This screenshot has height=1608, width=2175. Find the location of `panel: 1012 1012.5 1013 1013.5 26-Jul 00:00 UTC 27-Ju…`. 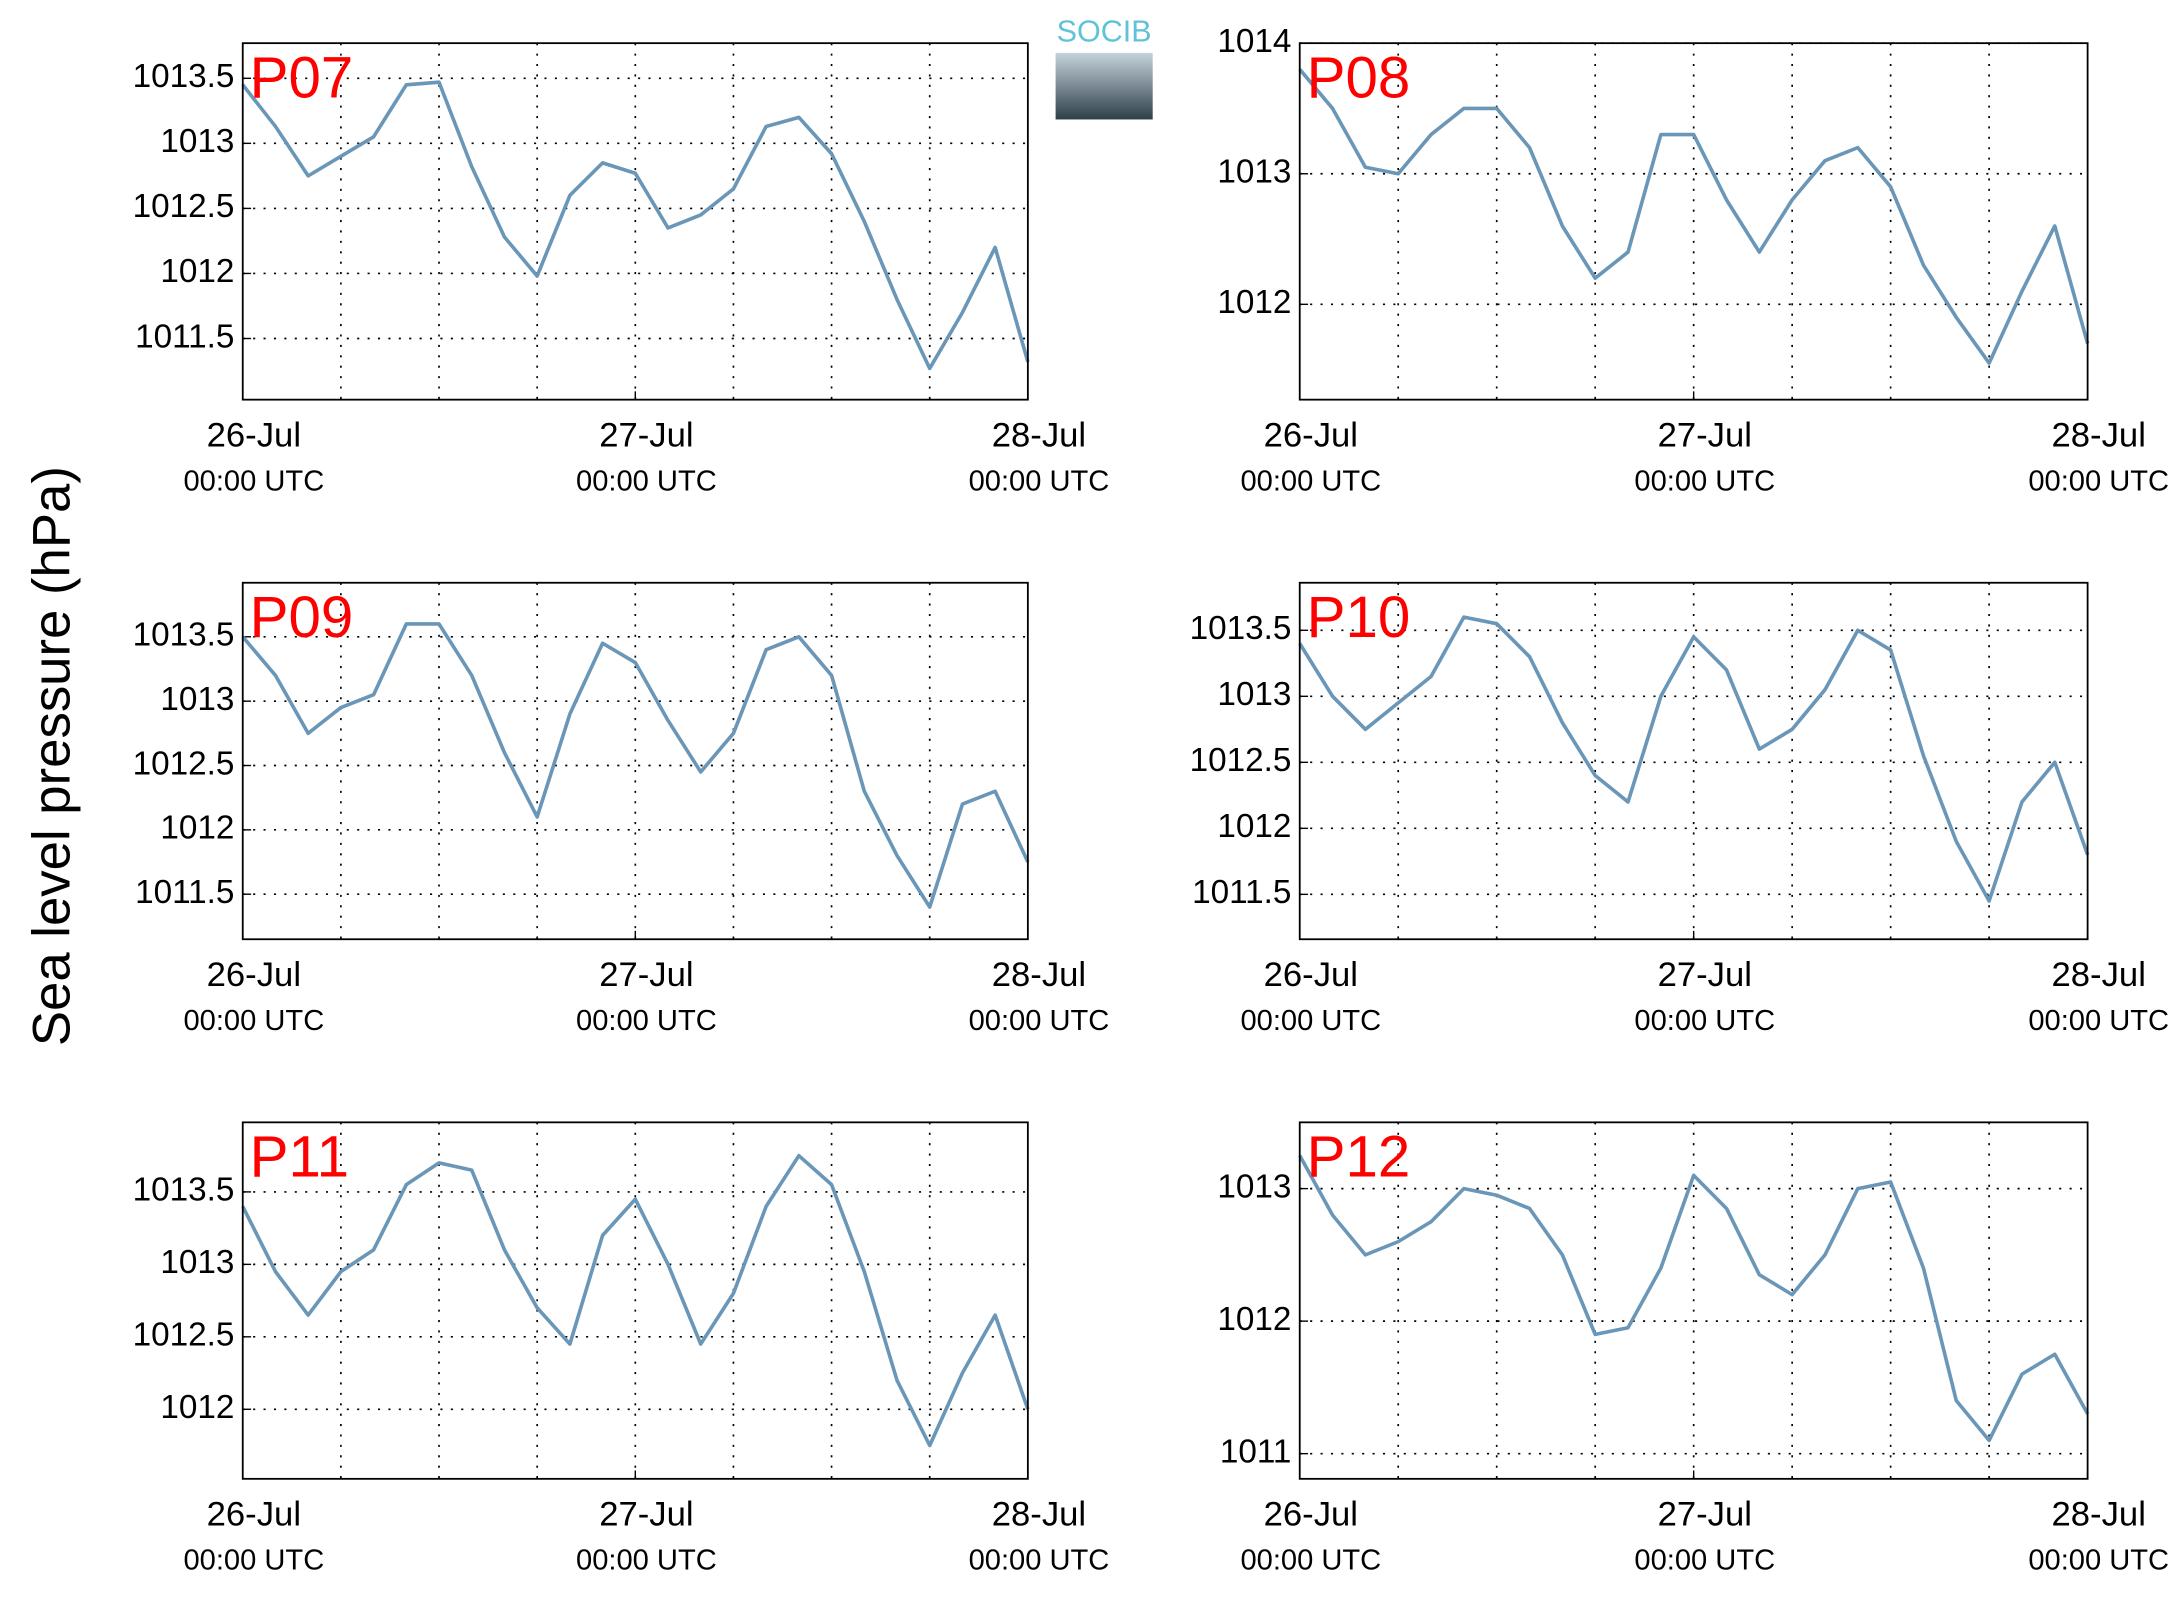

panel: 1012 1012.5 1013 1013.5 26-Jul 00:00 UTC 27-Ju… is located at coordinates (621, 1349).